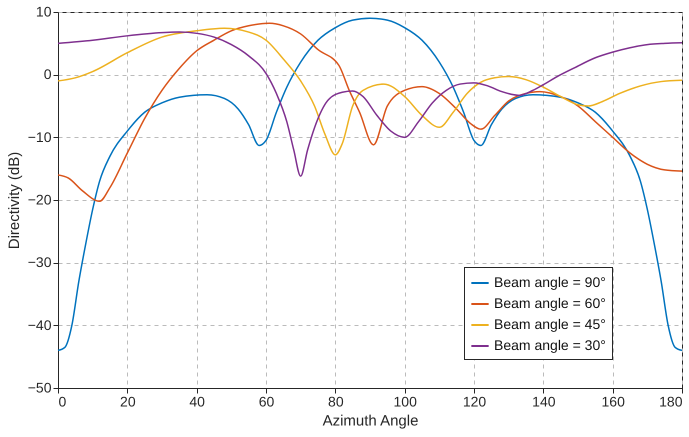  Describe the element at coordinates (266, 402) in the screenshot. I see `x-tick-label: 60` at that location.